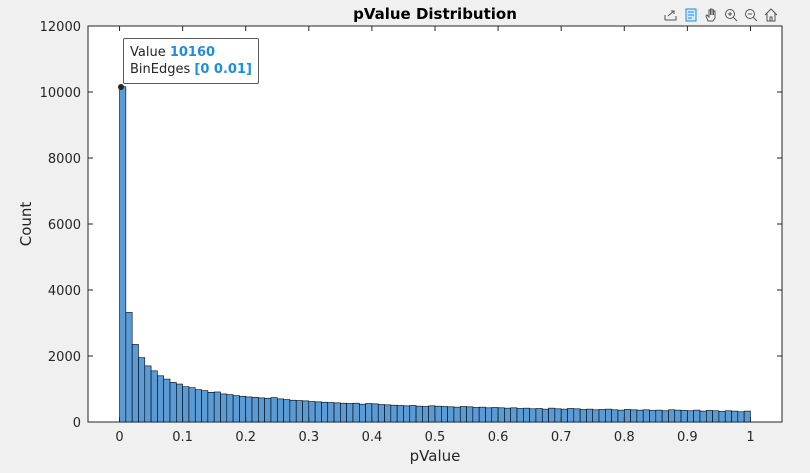  What do you see at coordinates (121, 87) in the screenshot?
I see `datatip-marker` at bounding box center [121, 87].